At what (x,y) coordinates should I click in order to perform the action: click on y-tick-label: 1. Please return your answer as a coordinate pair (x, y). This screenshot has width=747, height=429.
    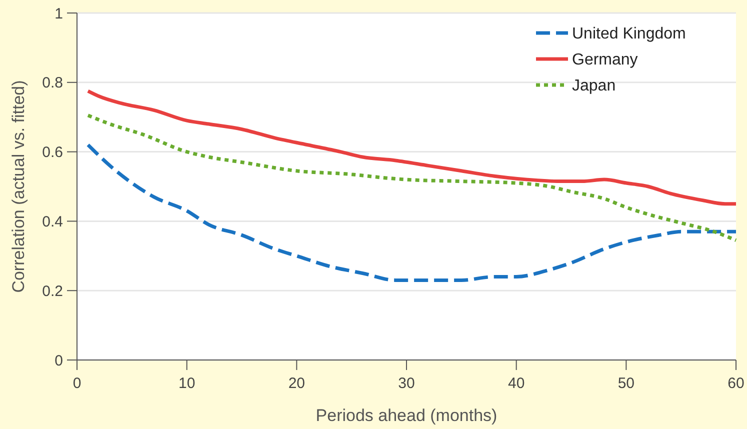
    Looking at the image, I should click on (58, 13).